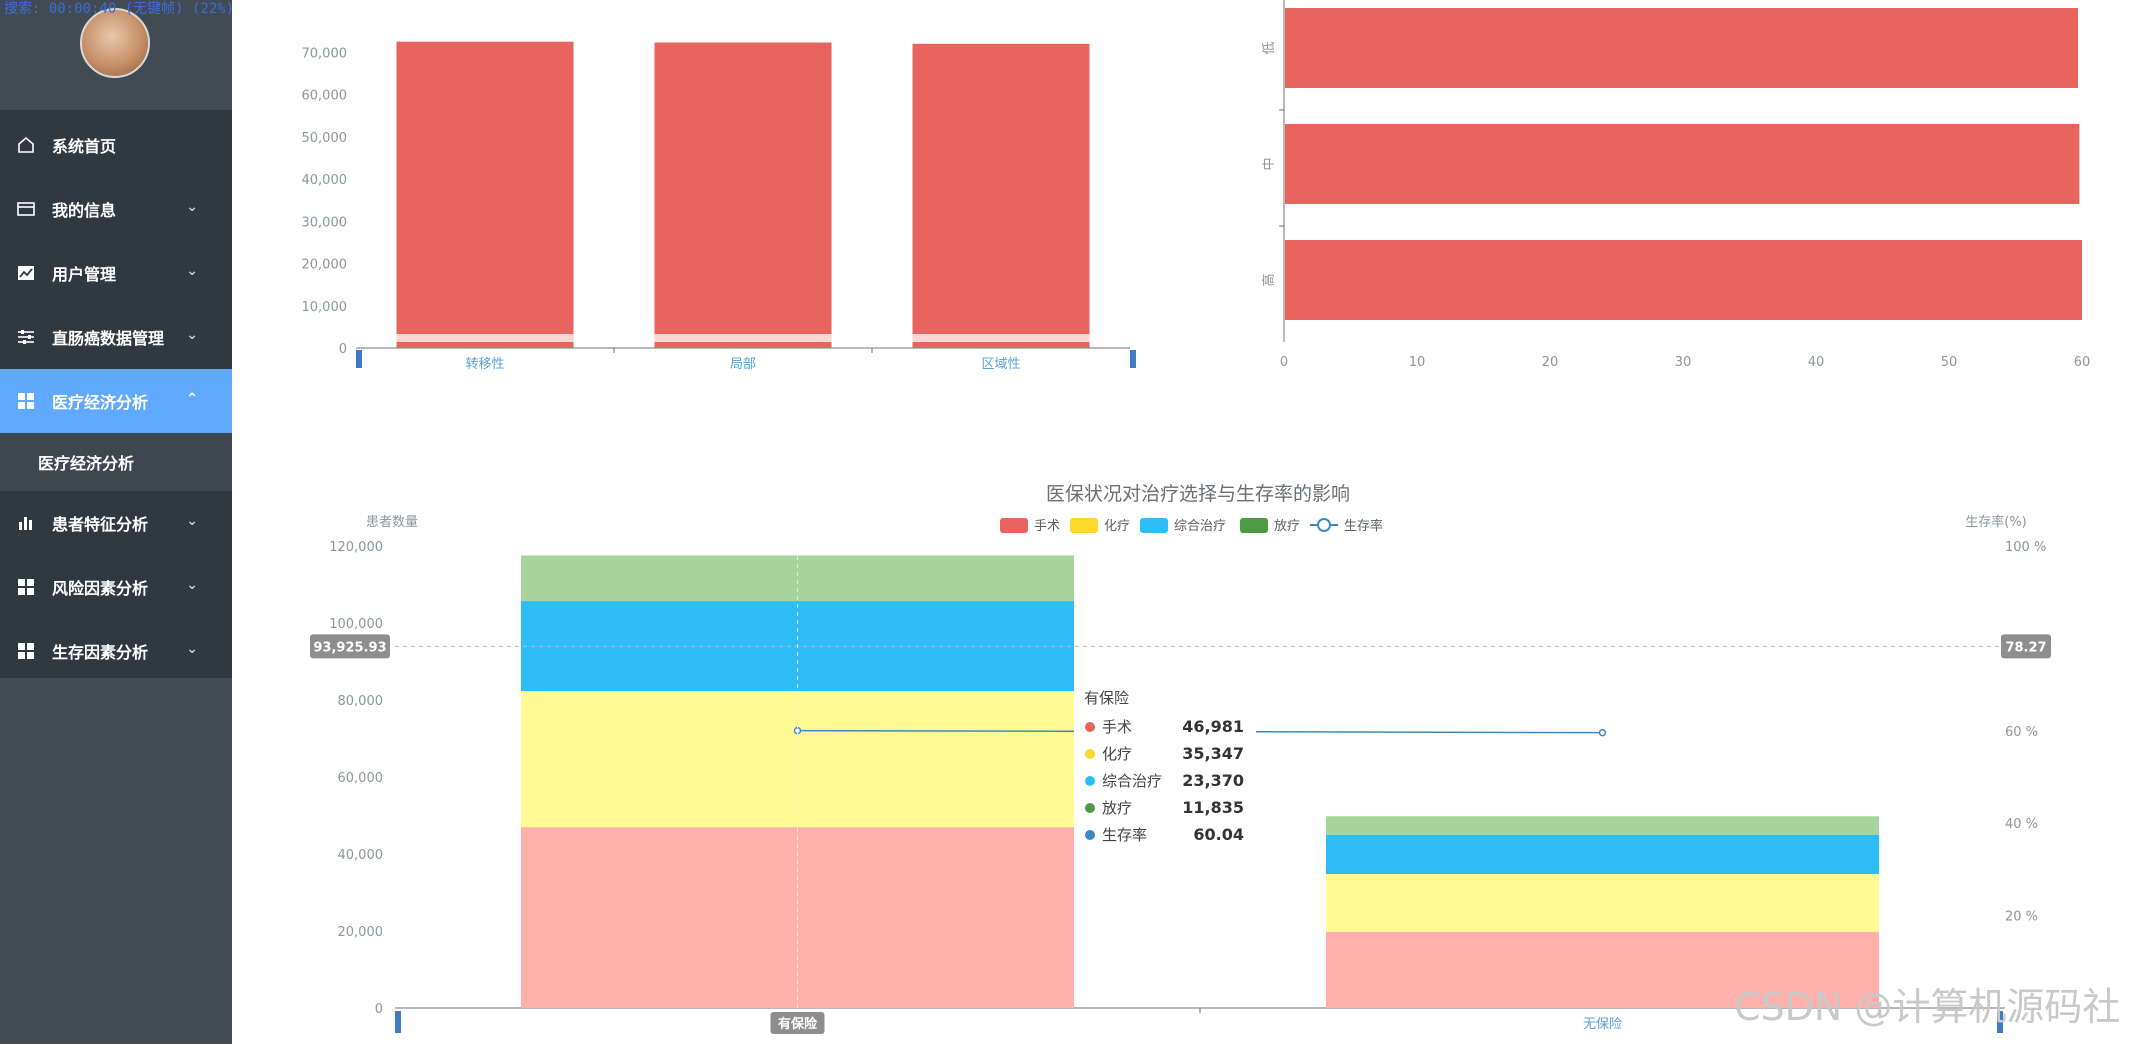 The height and width of the screenshot is (1044, 2142). I want to click on y2-axis-name: 生存率(%), so click(1996, 522).